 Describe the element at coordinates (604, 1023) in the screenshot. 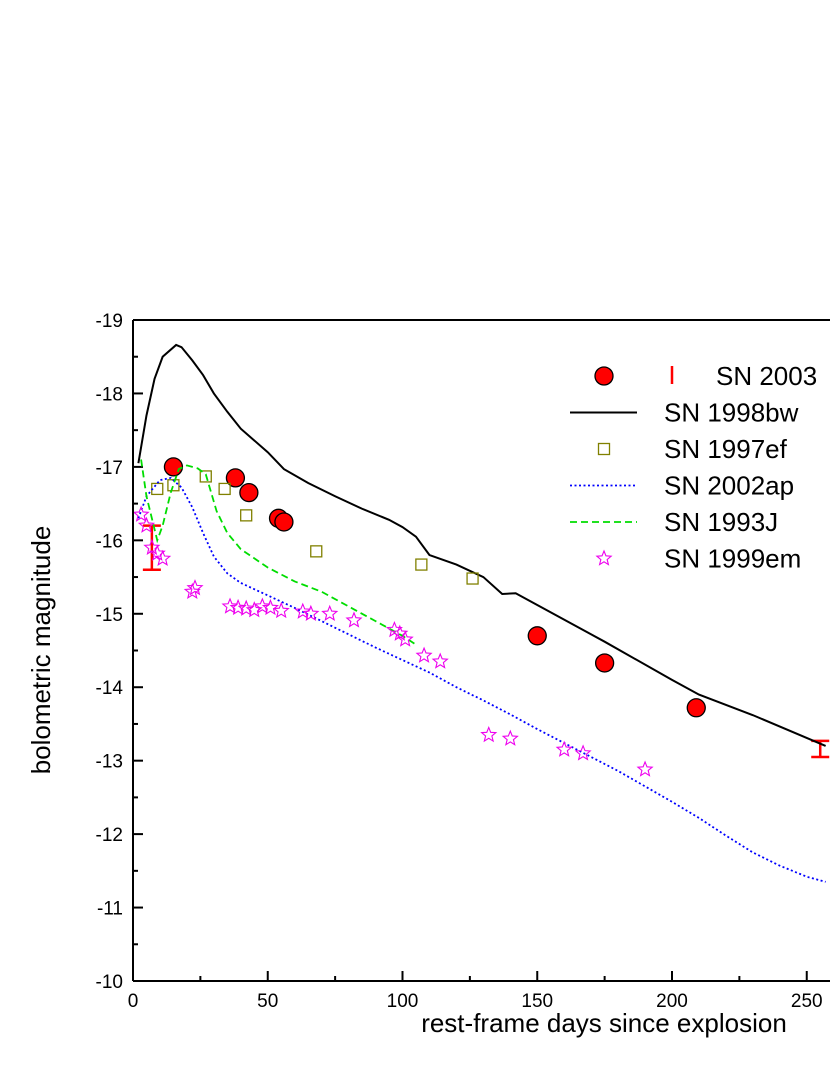

I see `x-axis-title: rest-frame days since explosion` at that location.